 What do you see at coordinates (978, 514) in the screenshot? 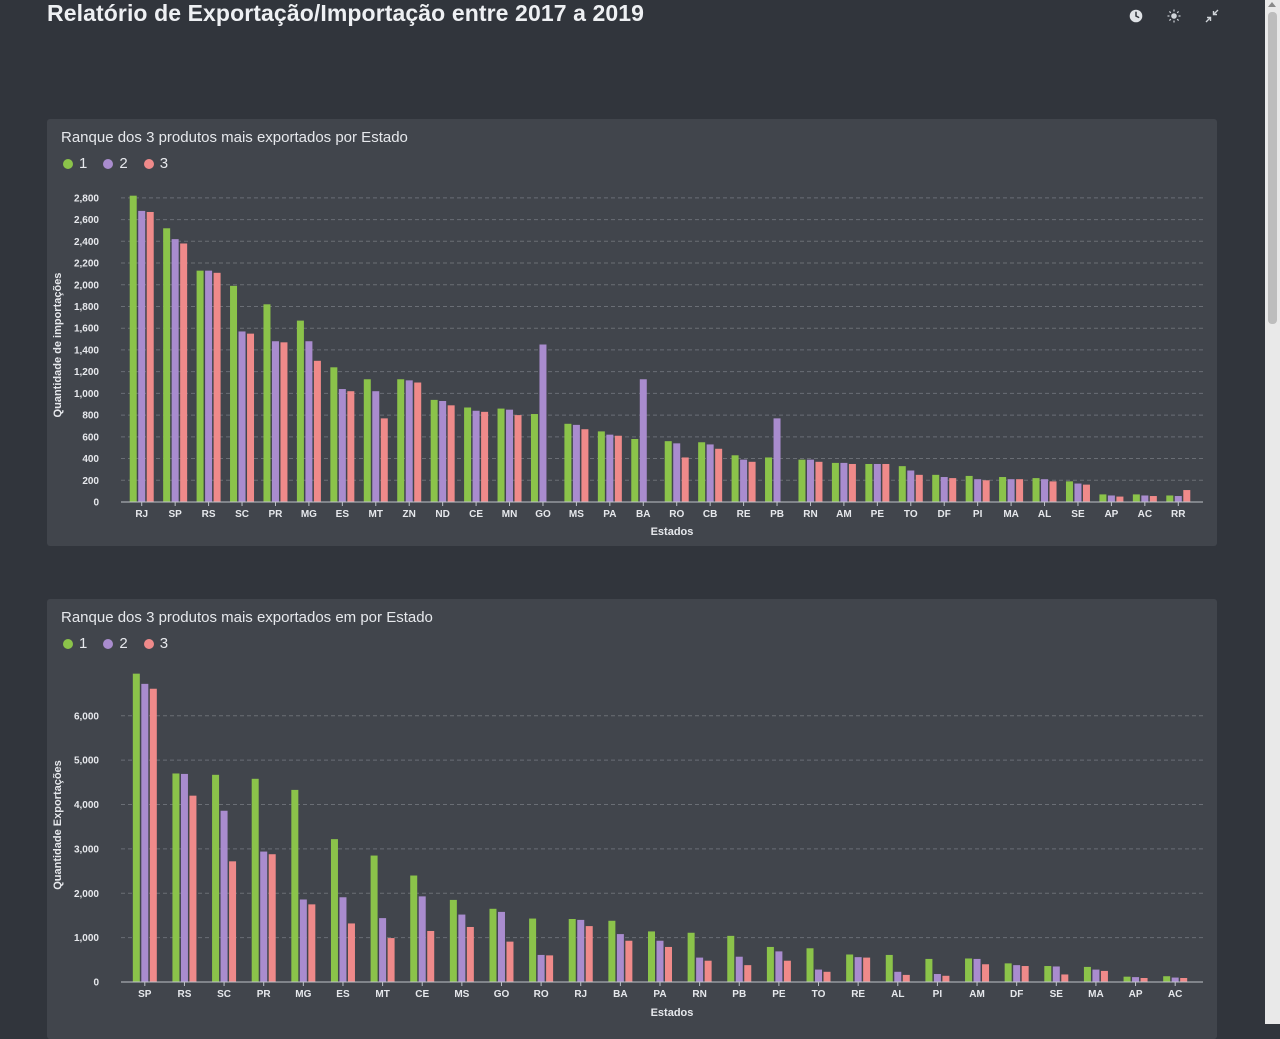
I see `x-tick-label: PI` at bounding box center [978, 514].